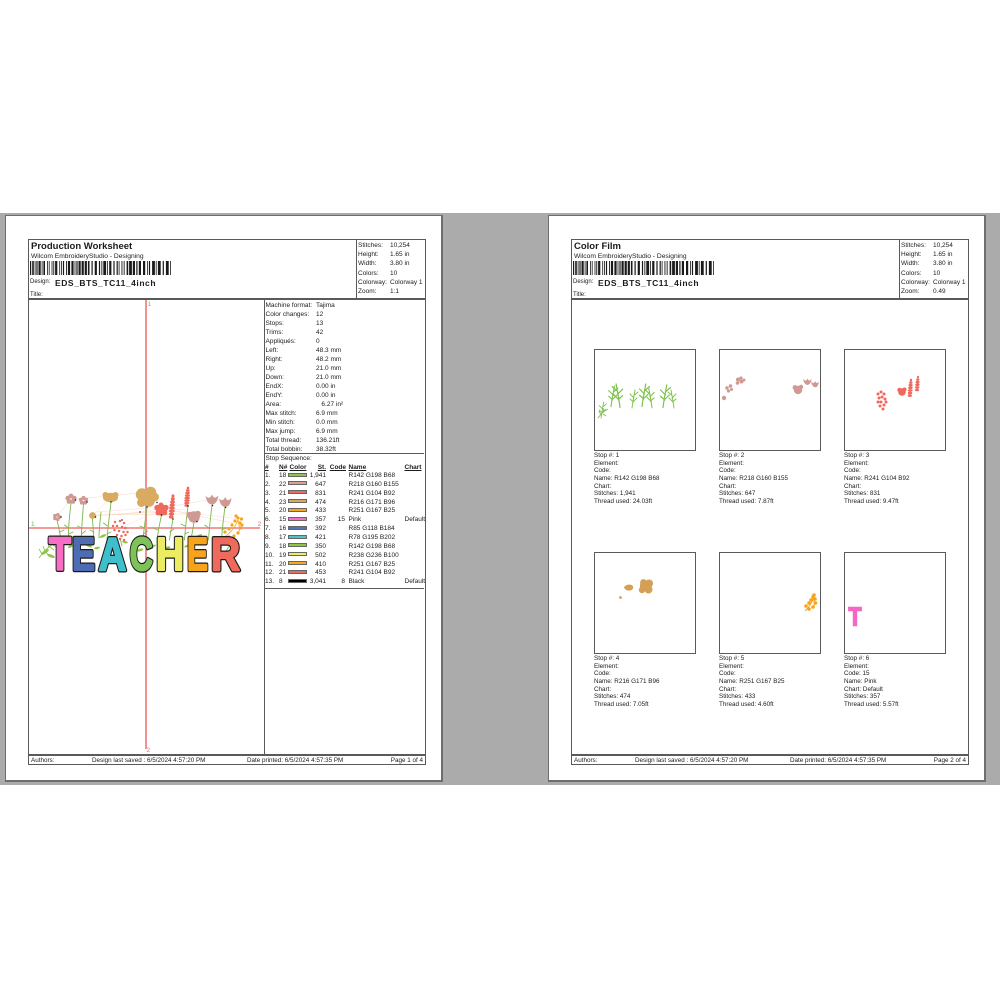 The height and width of the screenshot is (1000, 1000). I want to click on svg-text: H, so click(170, 554).